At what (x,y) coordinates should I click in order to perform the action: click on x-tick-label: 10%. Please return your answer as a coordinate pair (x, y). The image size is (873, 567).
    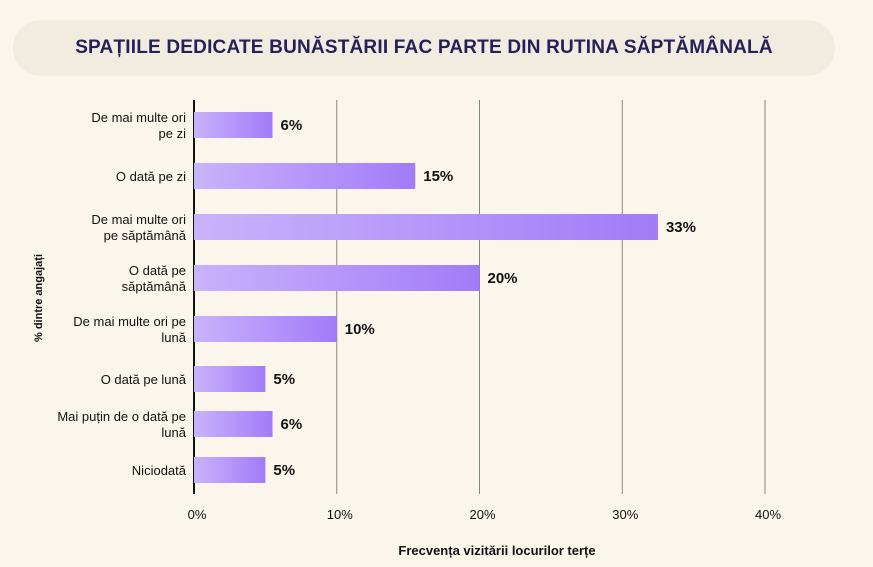
    Looking at the image, I should click on (340, 514).